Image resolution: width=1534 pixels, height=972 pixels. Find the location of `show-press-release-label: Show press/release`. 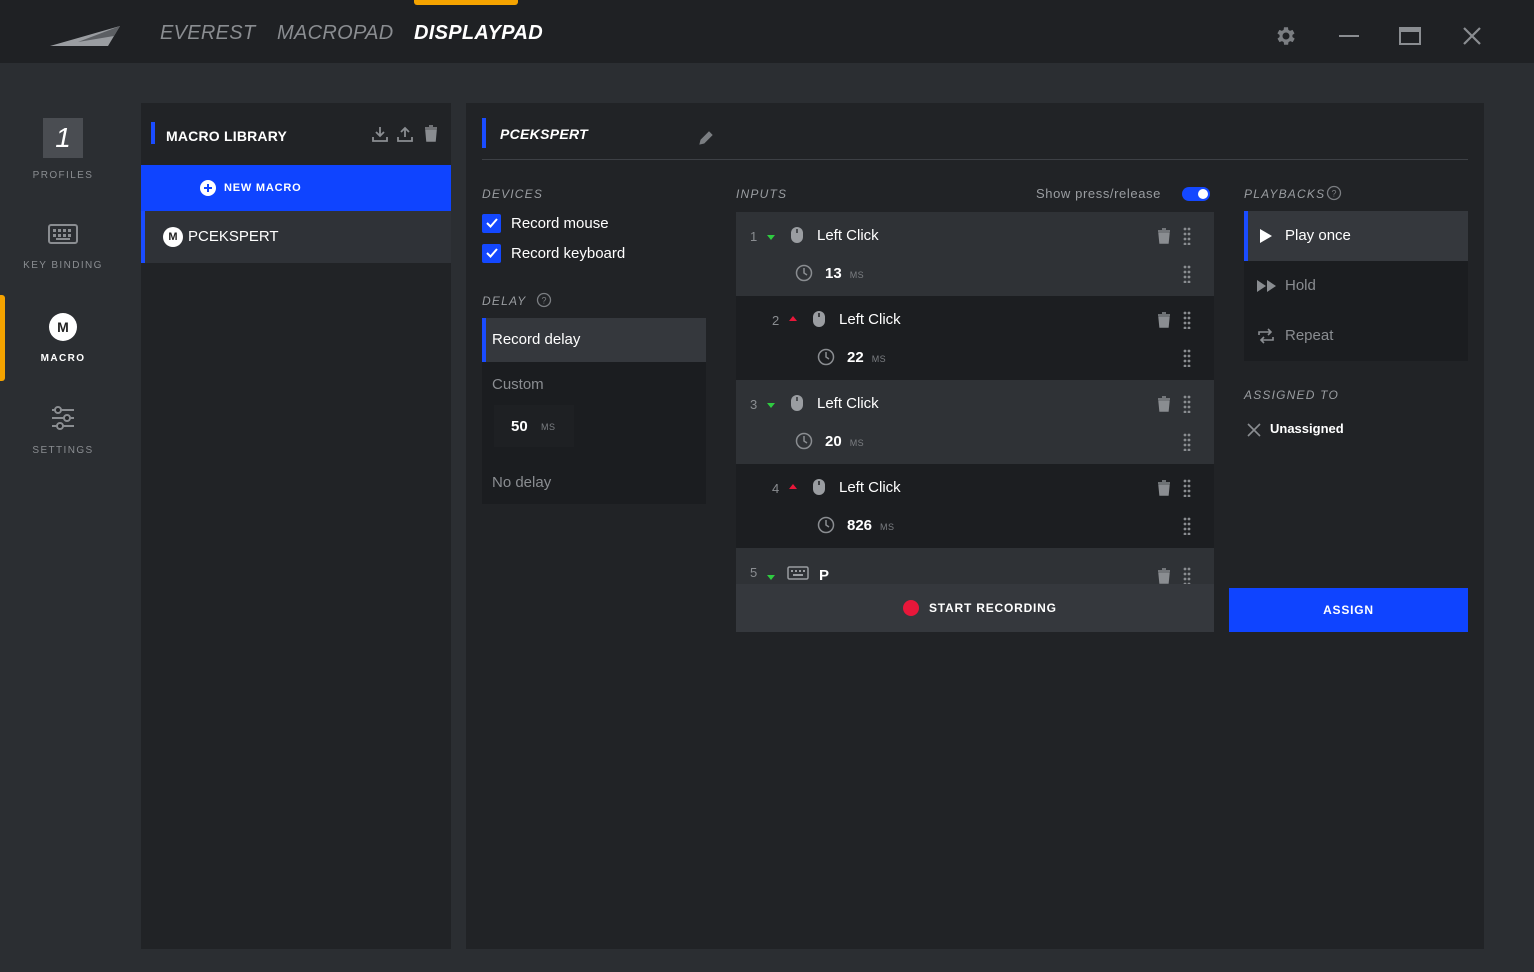

show-press-release-label: Show press/release is located at coordinates (1098, 193).